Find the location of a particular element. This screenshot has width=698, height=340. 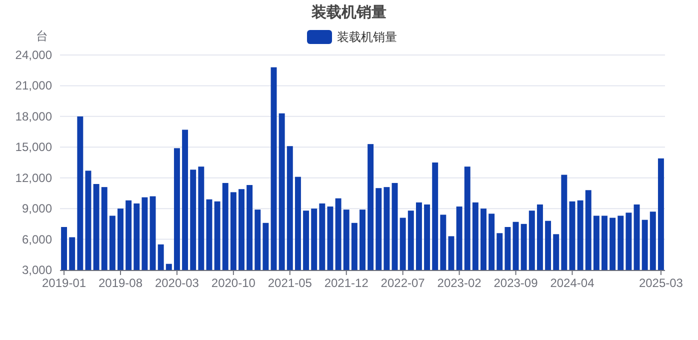

legend-label: 装载机销量 is located at coordinates (367, 37).